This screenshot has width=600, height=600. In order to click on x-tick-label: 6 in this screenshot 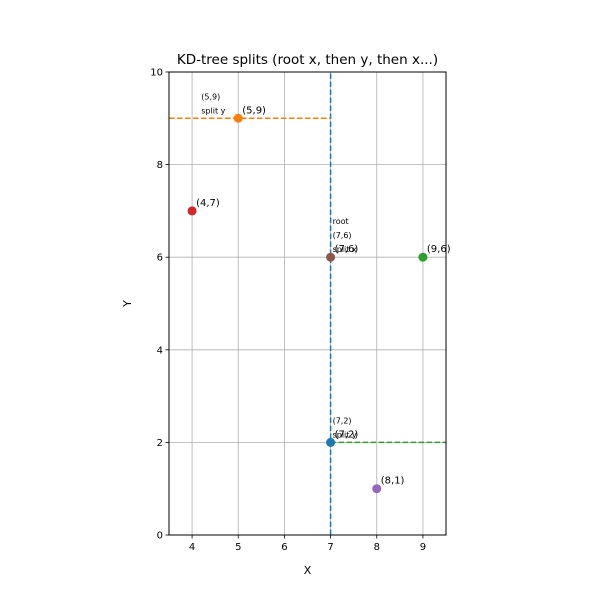, I will do `click(284, 547)`.